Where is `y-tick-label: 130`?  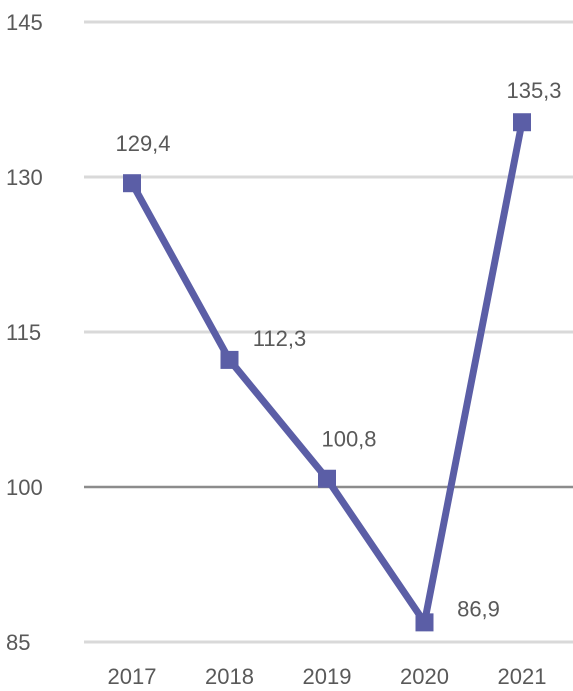 y-tick-label: 130 is located at coordinates (24, 177).